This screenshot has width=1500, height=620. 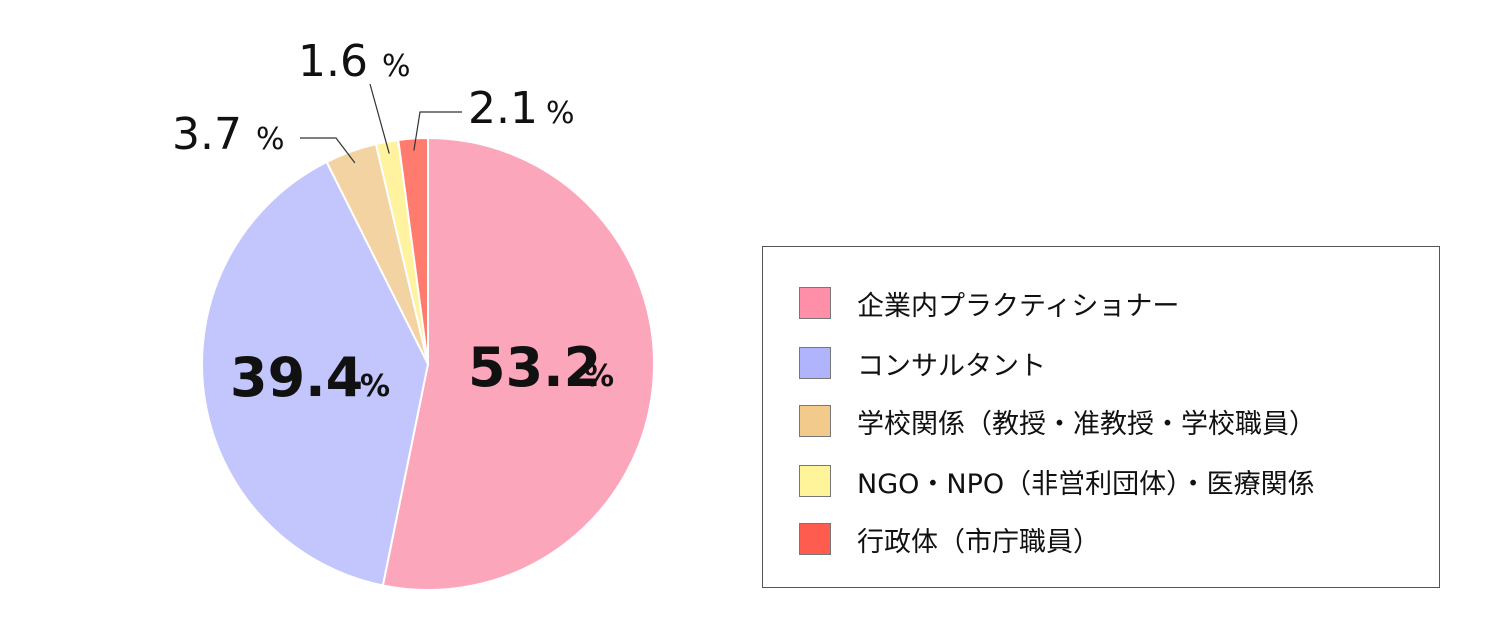 I want to click on legend-label-school: 学校関係（教授・准教授・学校職員）, so click(x=1086, y=424).